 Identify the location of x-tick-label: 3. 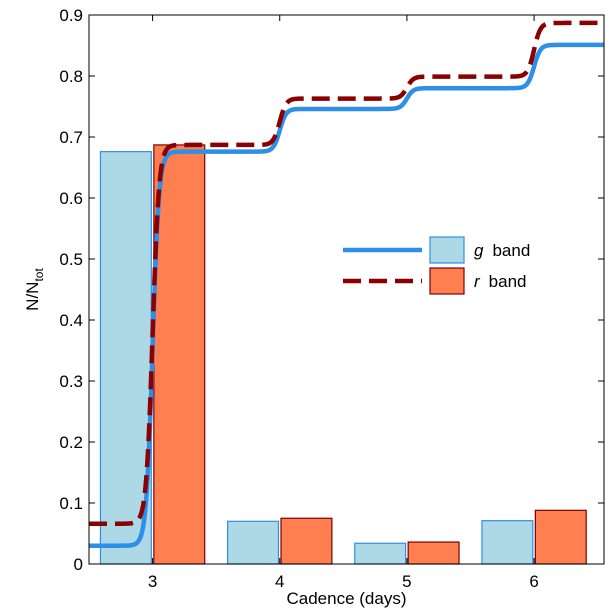
(152, 581).